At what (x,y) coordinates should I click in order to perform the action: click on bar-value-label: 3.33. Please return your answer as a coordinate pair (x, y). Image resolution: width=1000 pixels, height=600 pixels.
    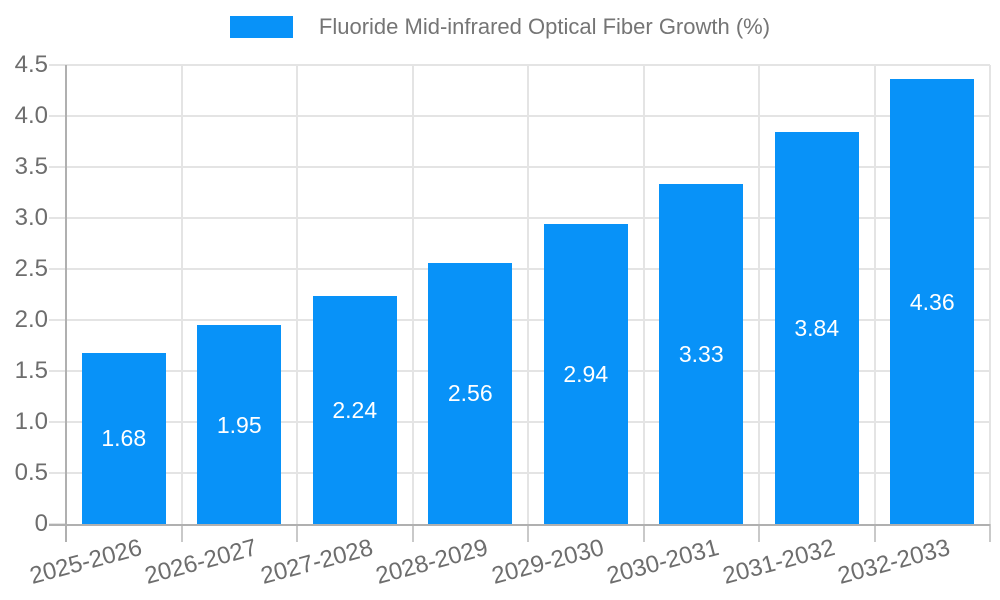
    Looking at the image, I should click on (701, 354).